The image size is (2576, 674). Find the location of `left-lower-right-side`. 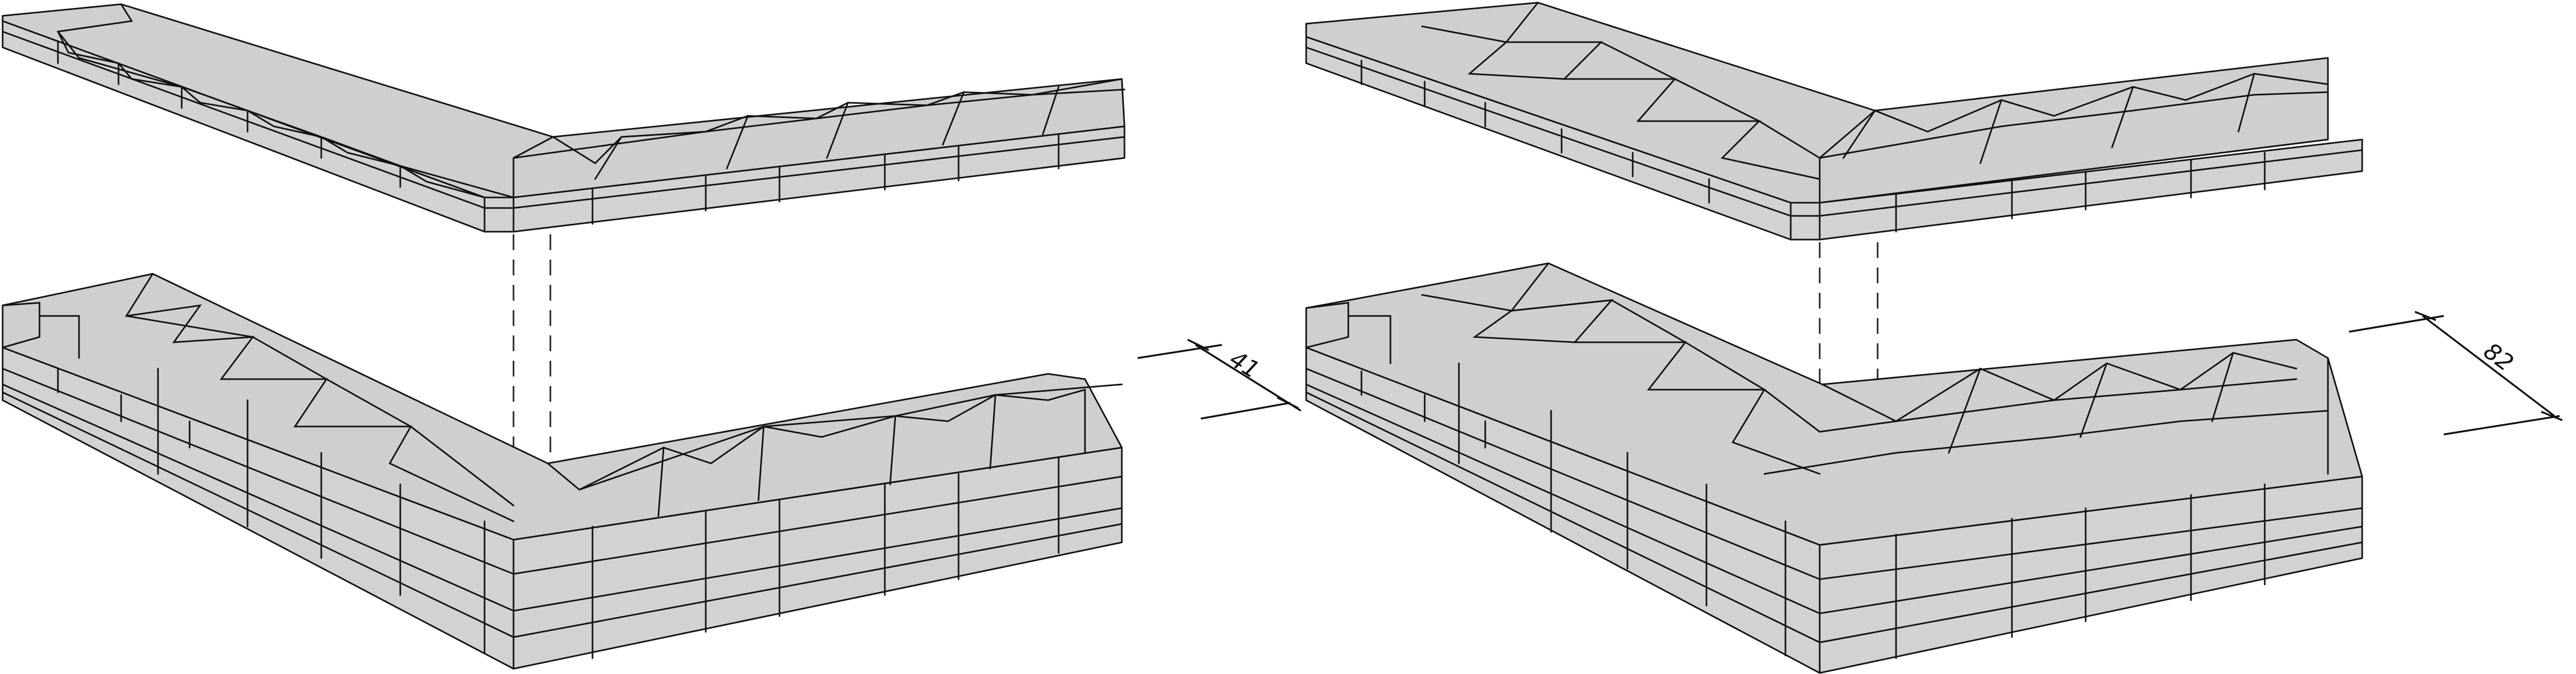

left-lower-right-side is located at coordinates (817, 559).